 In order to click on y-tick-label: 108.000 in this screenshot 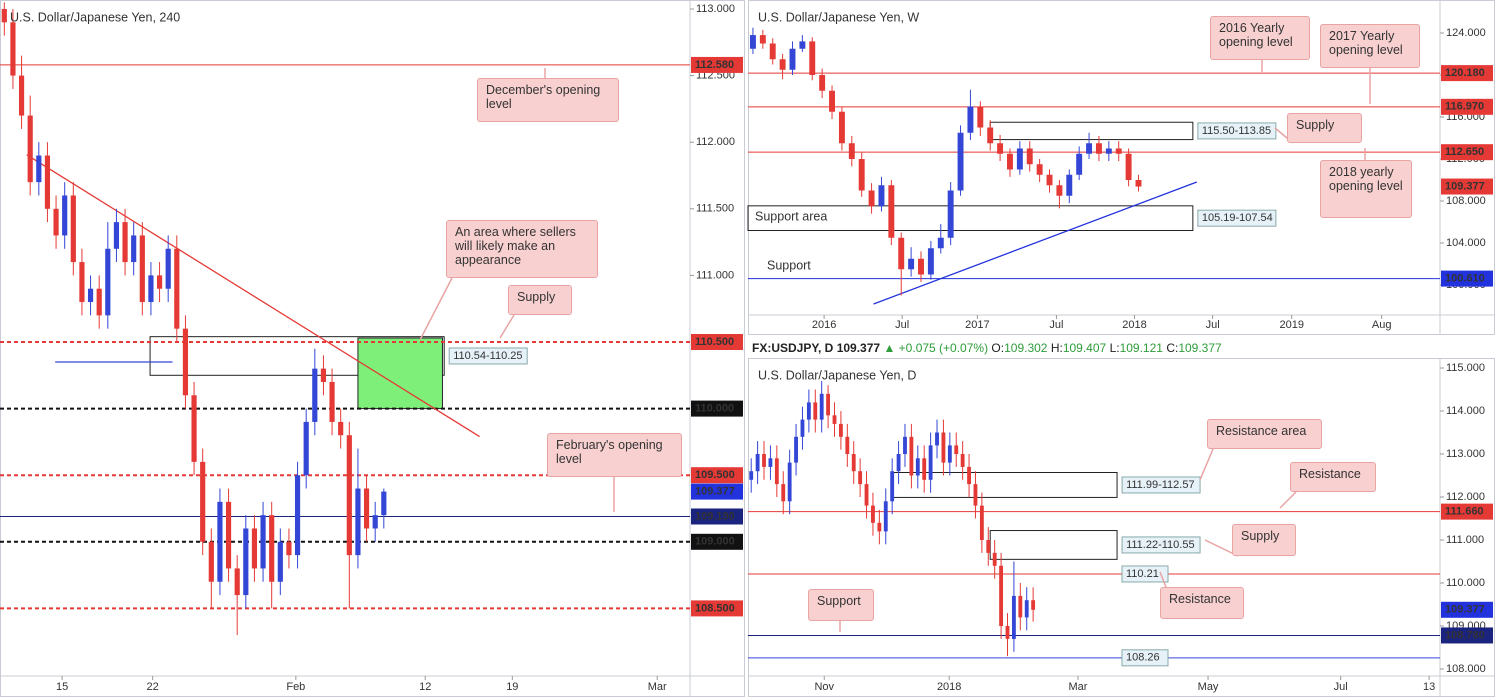, I will do `click(1466, 669)`.